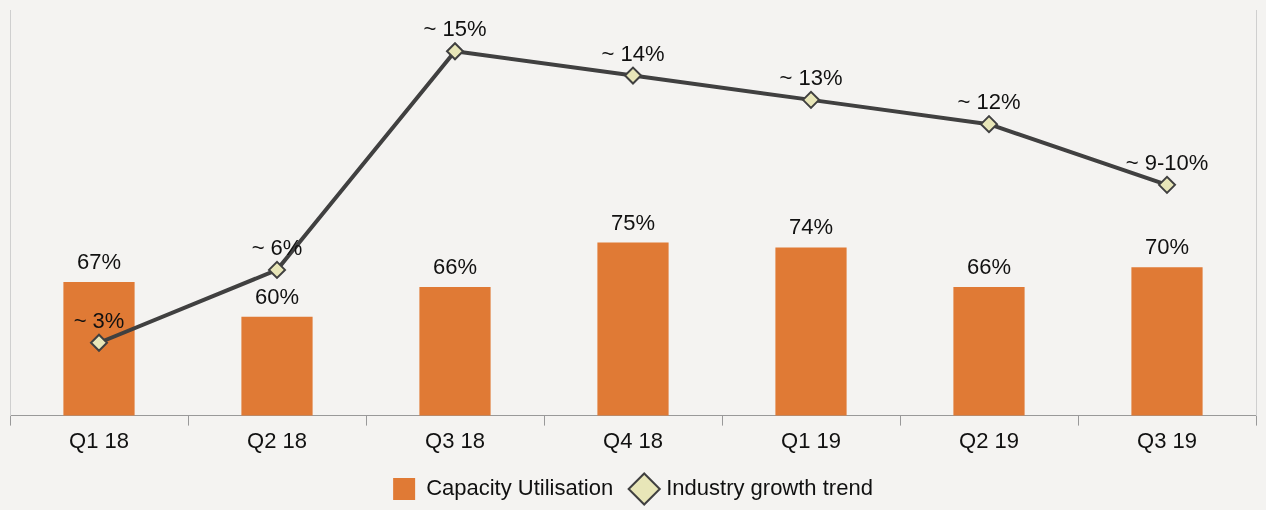 This screenshot has height=510, width=1266. What do you see at coordinates (811, 77) in the screenshot?
I see `data-label: ~ 13%` at bounding box center [811, 77].